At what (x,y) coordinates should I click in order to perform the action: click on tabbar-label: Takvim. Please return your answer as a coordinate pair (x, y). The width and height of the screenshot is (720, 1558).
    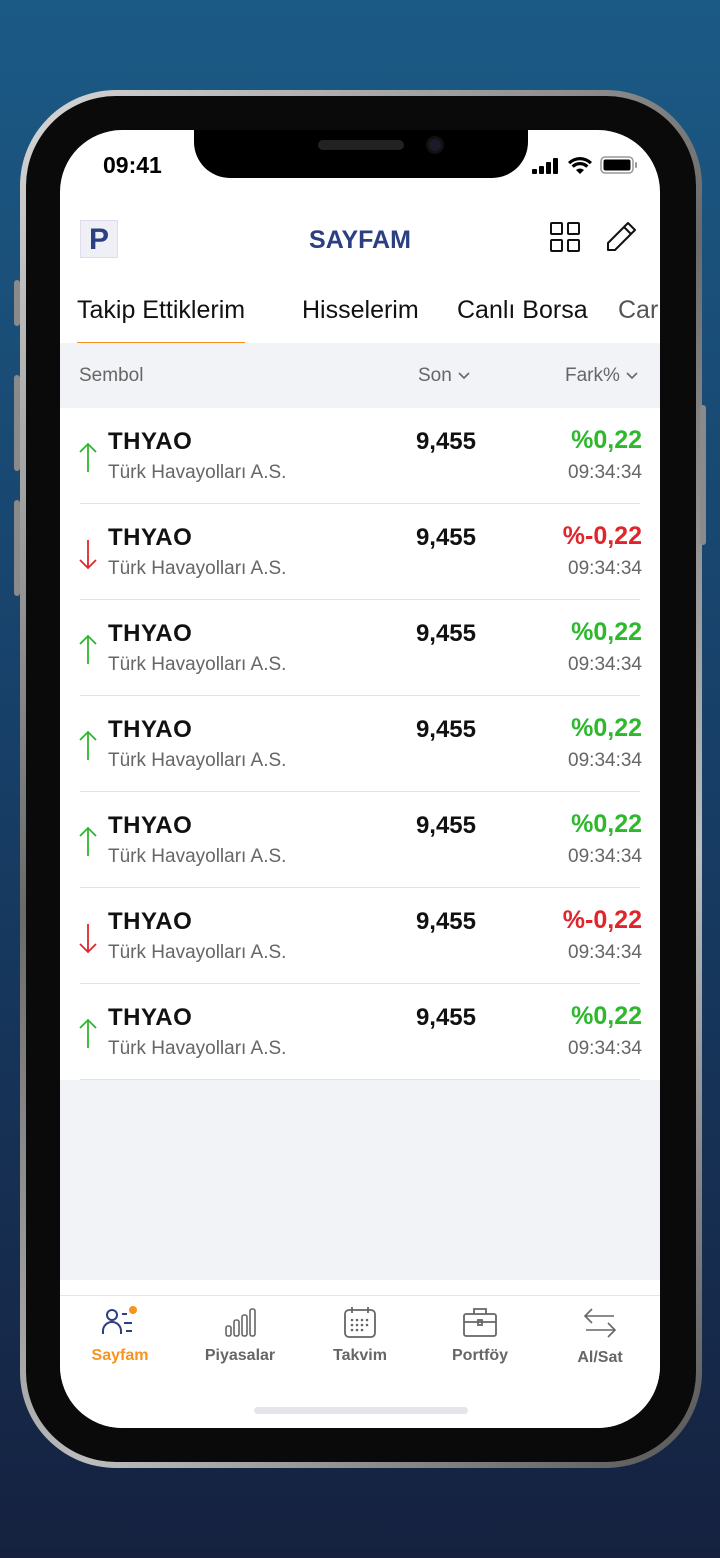
    Looking at the image, I should click on (360, 1355).